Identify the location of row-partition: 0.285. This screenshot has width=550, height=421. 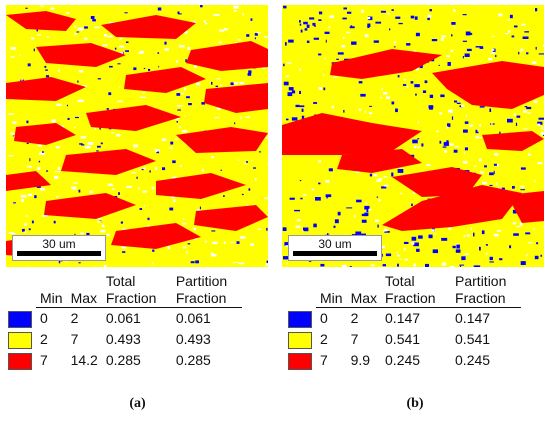
(193, 360).